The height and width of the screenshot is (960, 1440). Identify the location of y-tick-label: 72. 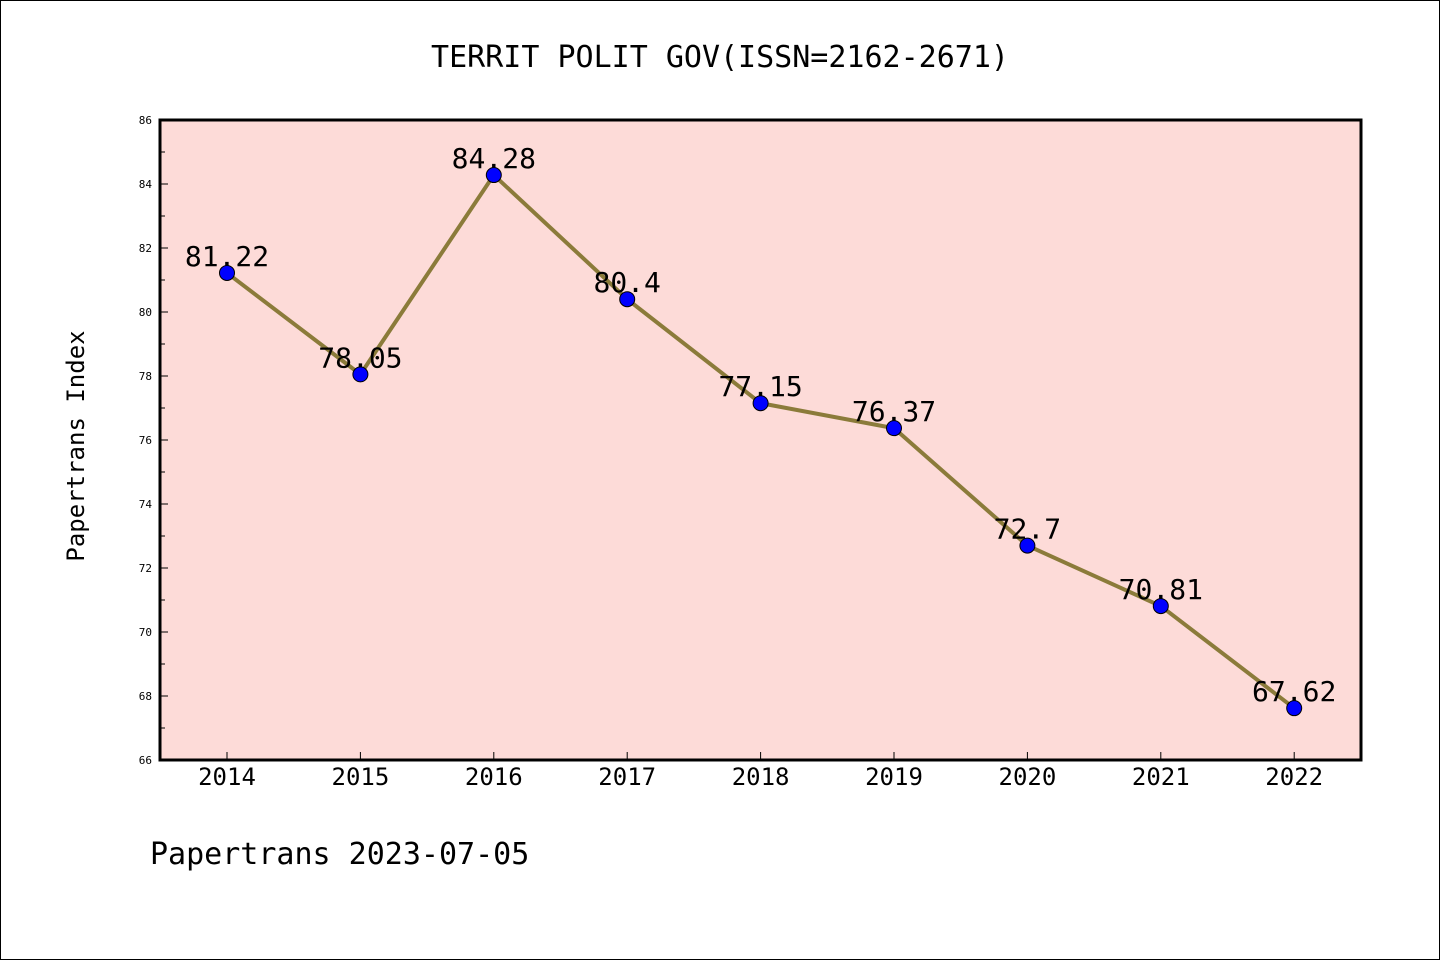
(145, 568).